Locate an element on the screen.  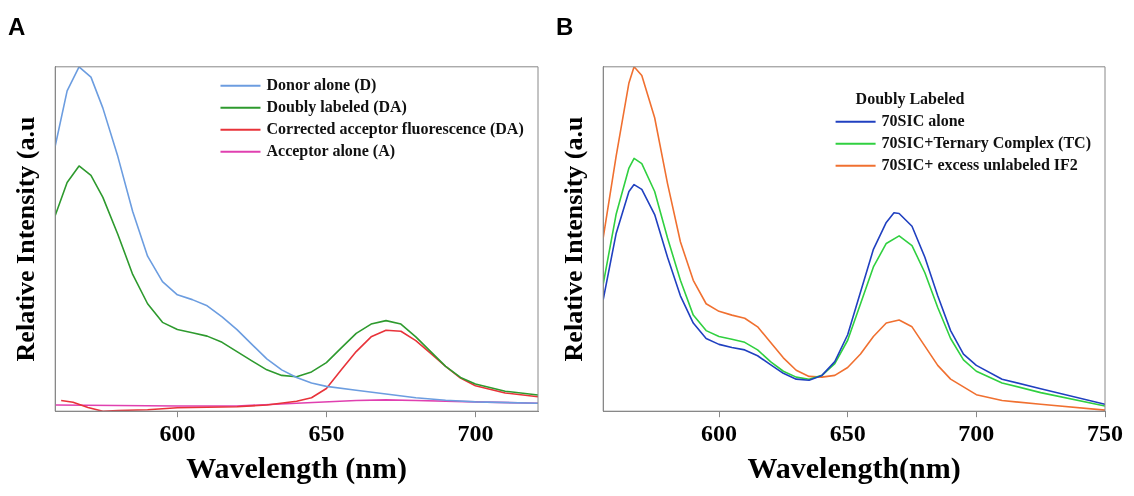
legend-label: Doubly labeled (DA) is located at coordinates (336, 106).